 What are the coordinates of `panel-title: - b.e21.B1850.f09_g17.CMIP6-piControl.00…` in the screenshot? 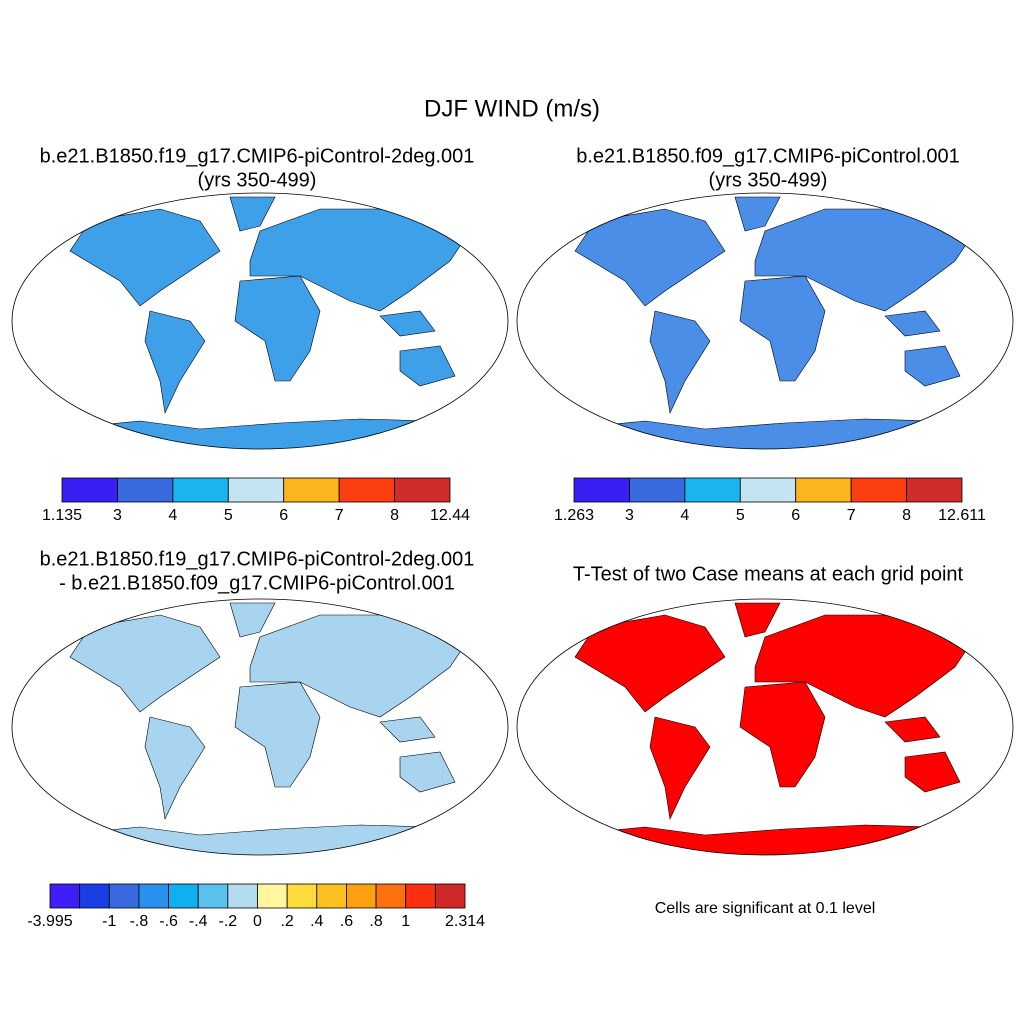 It's located at (257, 583).